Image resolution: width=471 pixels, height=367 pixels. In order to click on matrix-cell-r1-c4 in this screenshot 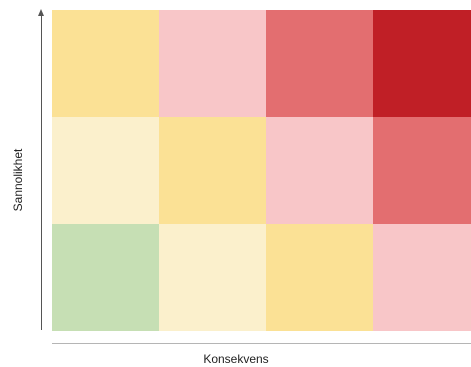, I will do `click(422, 63)`.